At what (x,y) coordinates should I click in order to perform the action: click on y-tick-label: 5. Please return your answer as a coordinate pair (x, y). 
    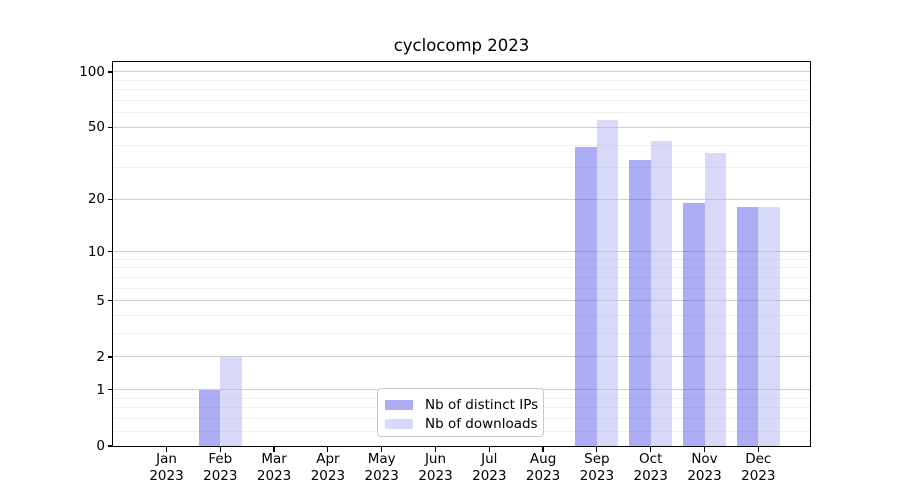
    Looking at the image, I should click on (100, 300).